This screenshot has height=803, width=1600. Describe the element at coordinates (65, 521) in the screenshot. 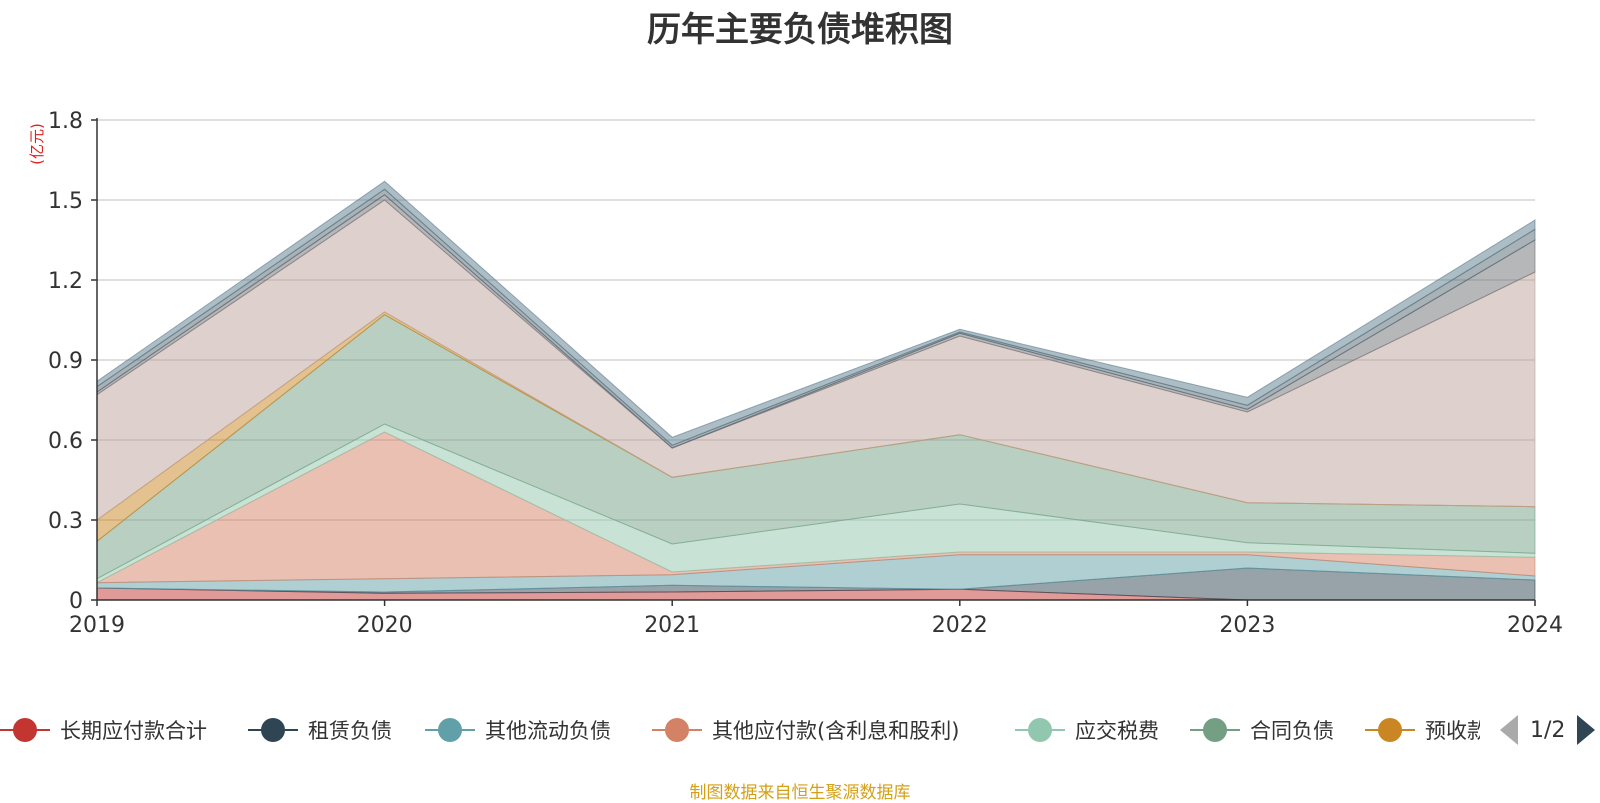

I see `y-tick-label: 0.3` at that location.